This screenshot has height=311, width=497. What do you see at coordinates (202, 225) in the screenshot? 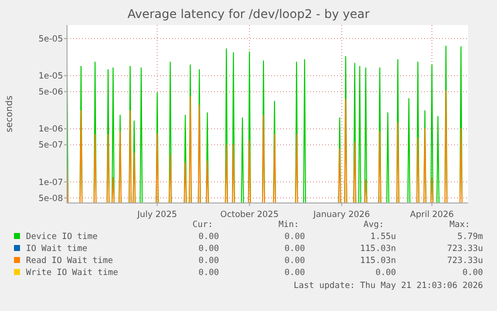
I see `text: Cur:` at bounding box center [202, 225].